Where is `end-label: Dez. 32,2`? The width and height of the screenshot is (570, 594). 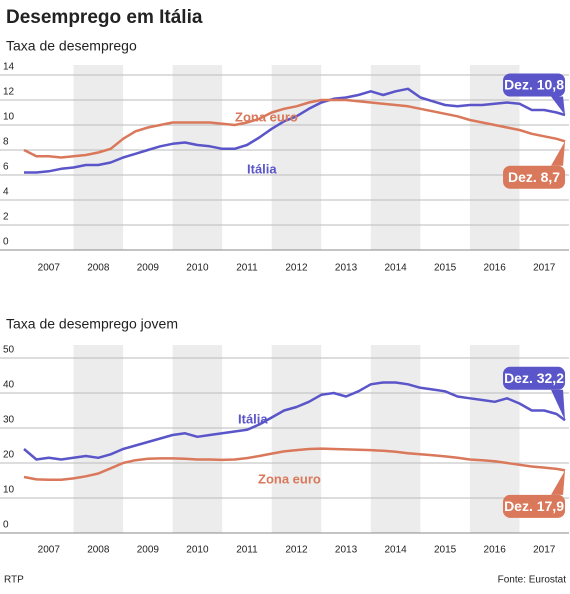
end-label: Dez. 32,2 is located at coordinates (534, 378).